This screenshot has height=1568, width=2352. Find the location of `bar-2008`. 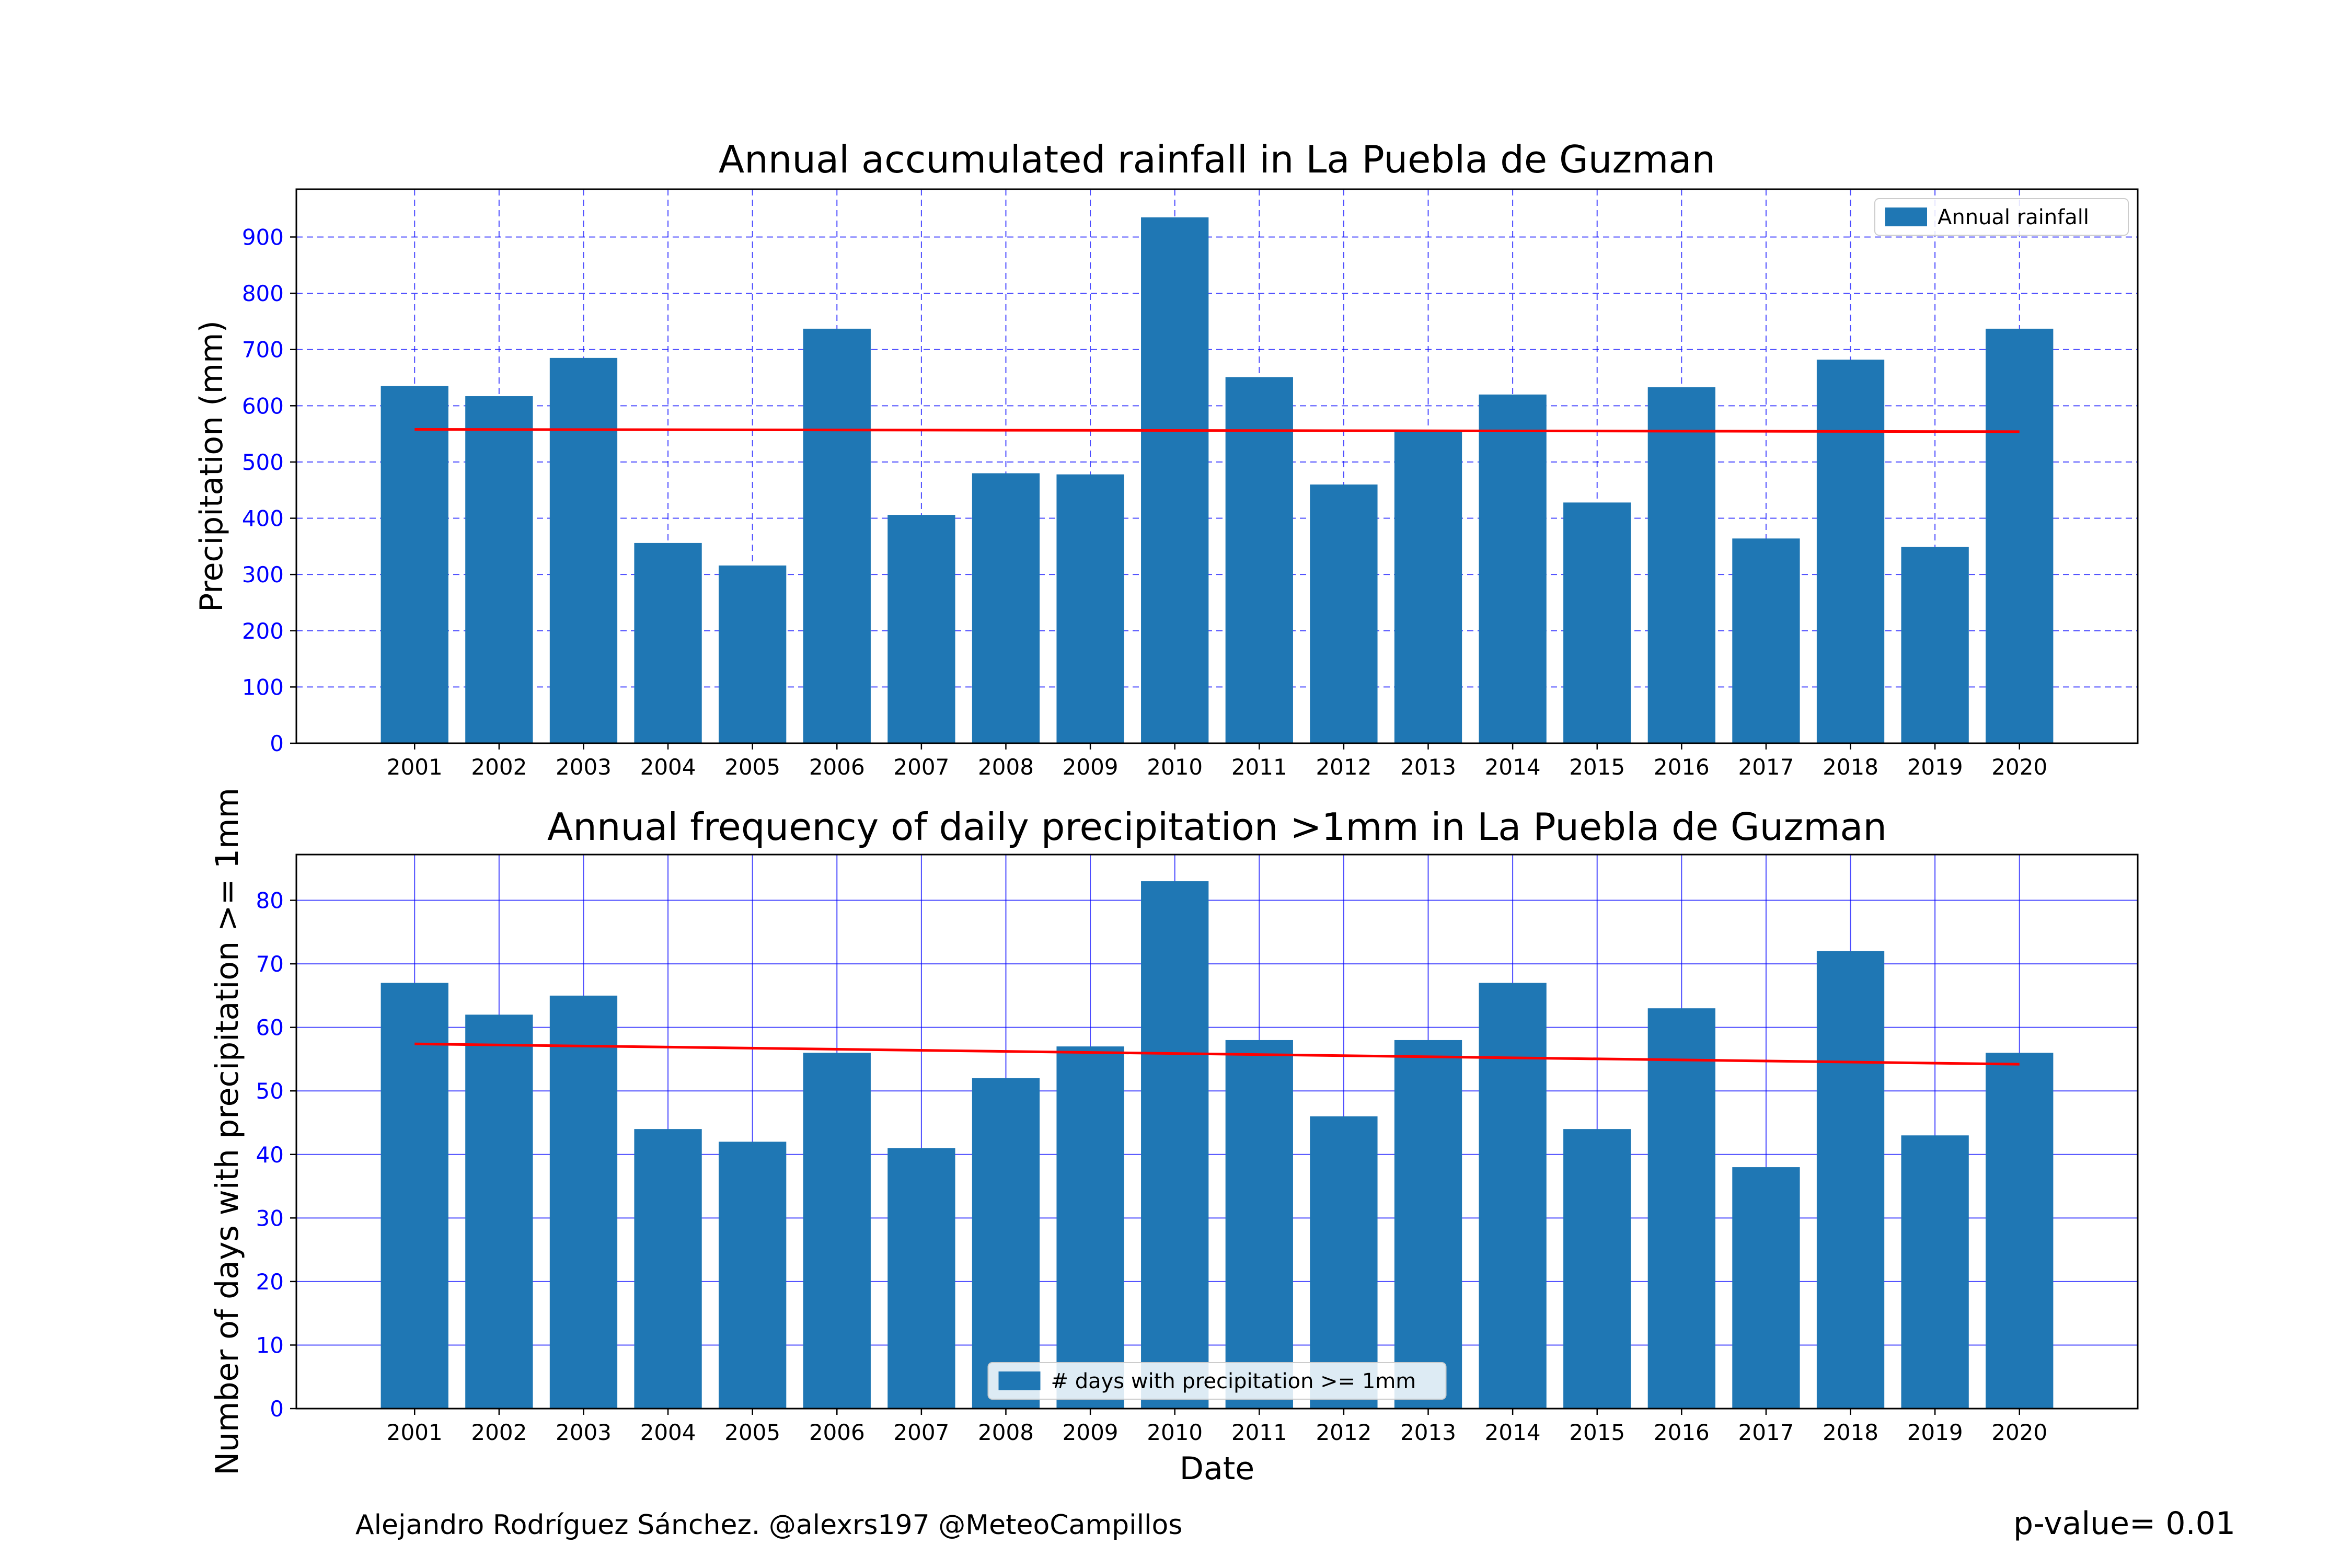

bar-2008 is located at coordinates (1006, 608).